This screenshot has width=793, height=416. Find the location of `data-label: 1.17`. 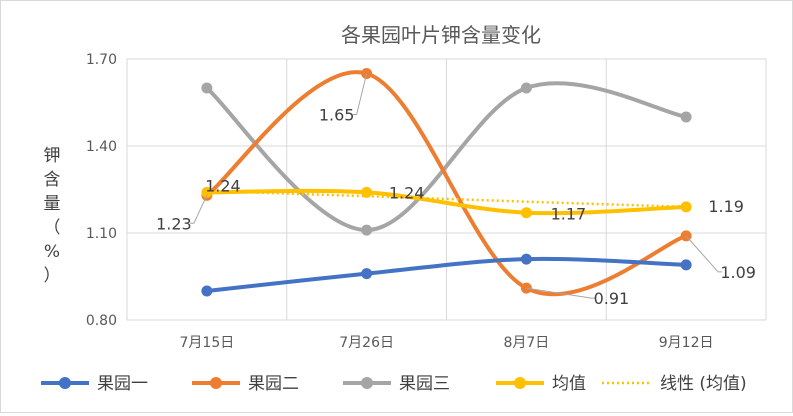

data-label: 1.17 is located at coordinates (569, 214).